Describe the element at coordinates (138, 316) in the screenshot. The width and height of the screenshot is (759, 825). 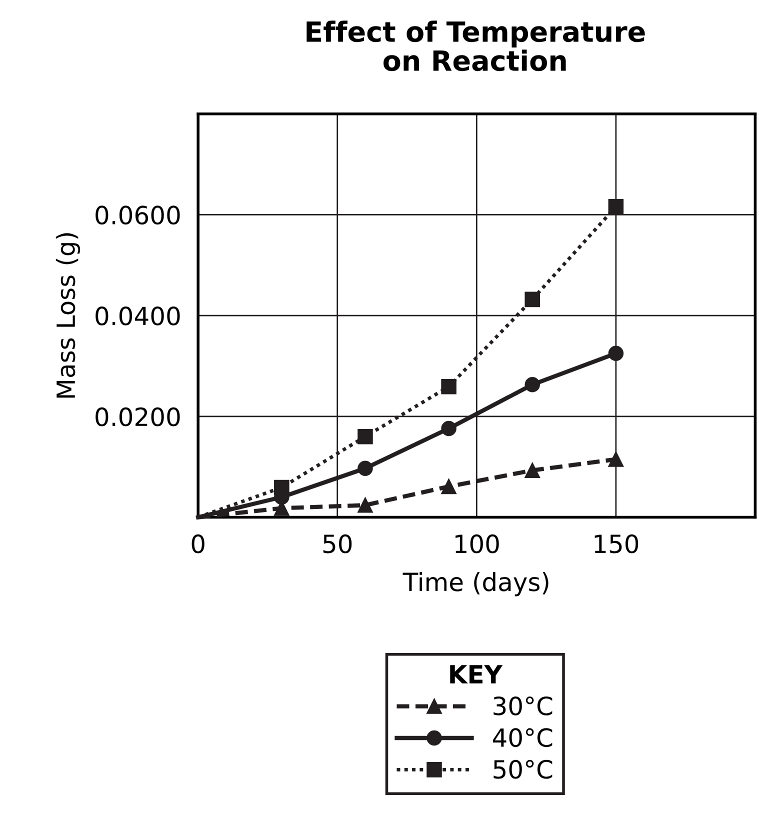
I see `y-tick-label: 0.0400` at that location.